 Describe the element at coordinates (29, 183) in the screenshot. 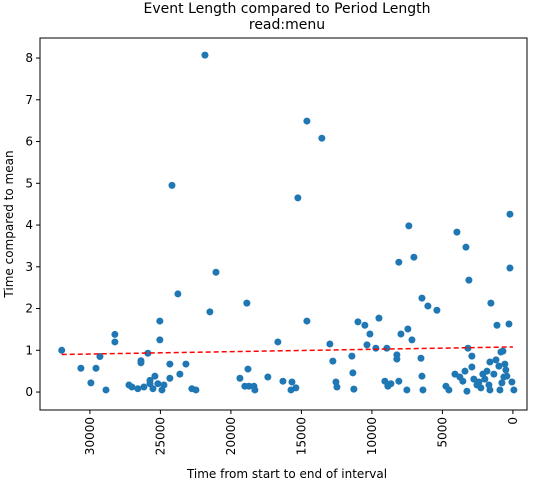

I see `y-tick-label: 5` at that location.